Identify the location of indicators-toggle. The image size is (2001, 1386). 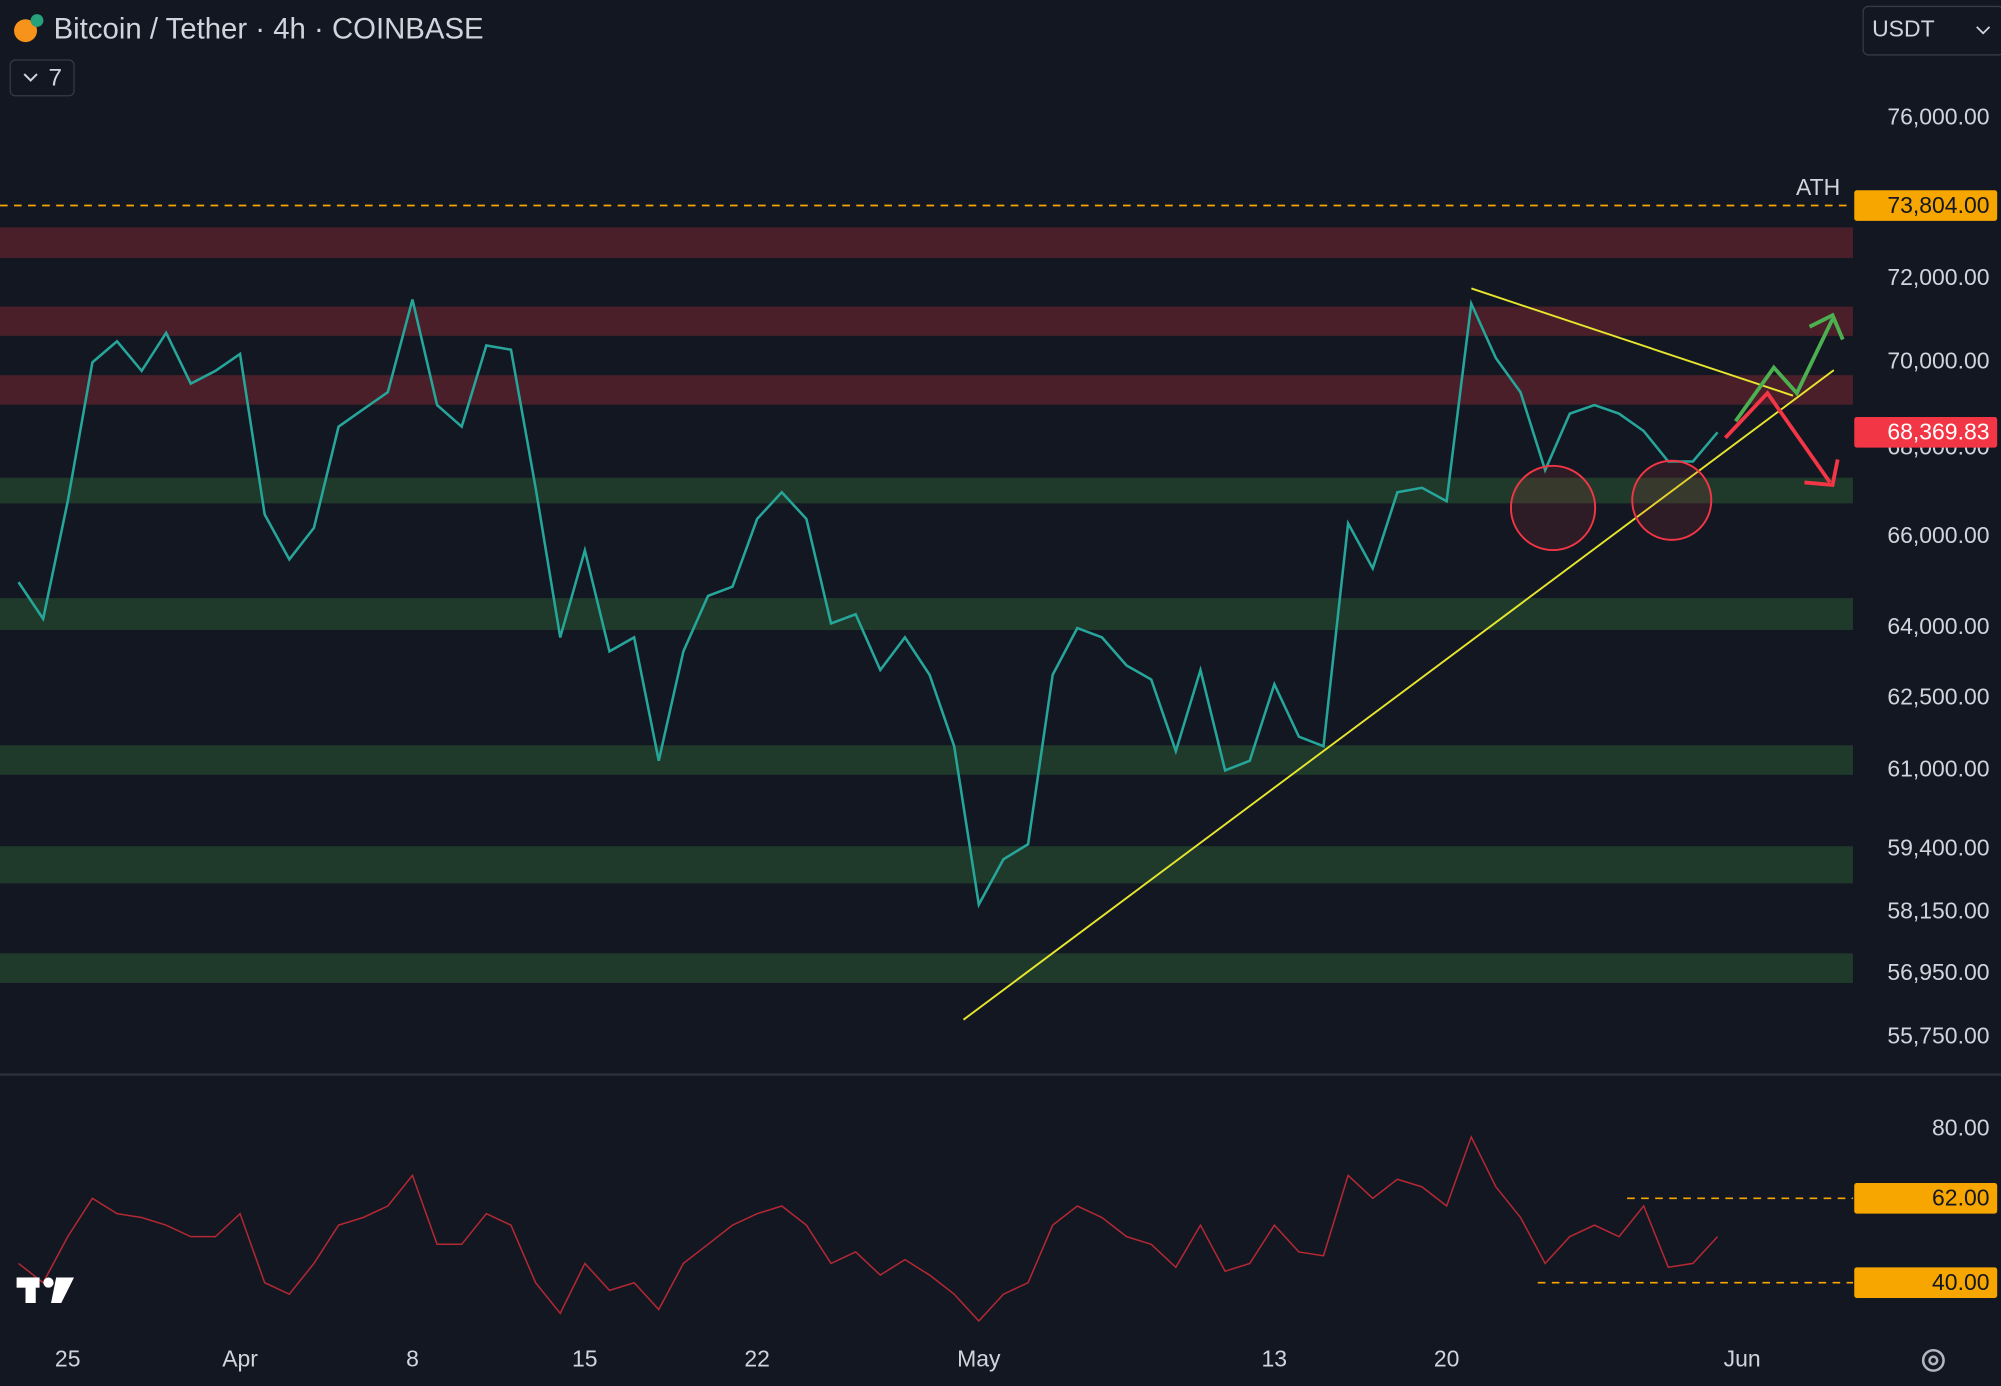
(42, 78).